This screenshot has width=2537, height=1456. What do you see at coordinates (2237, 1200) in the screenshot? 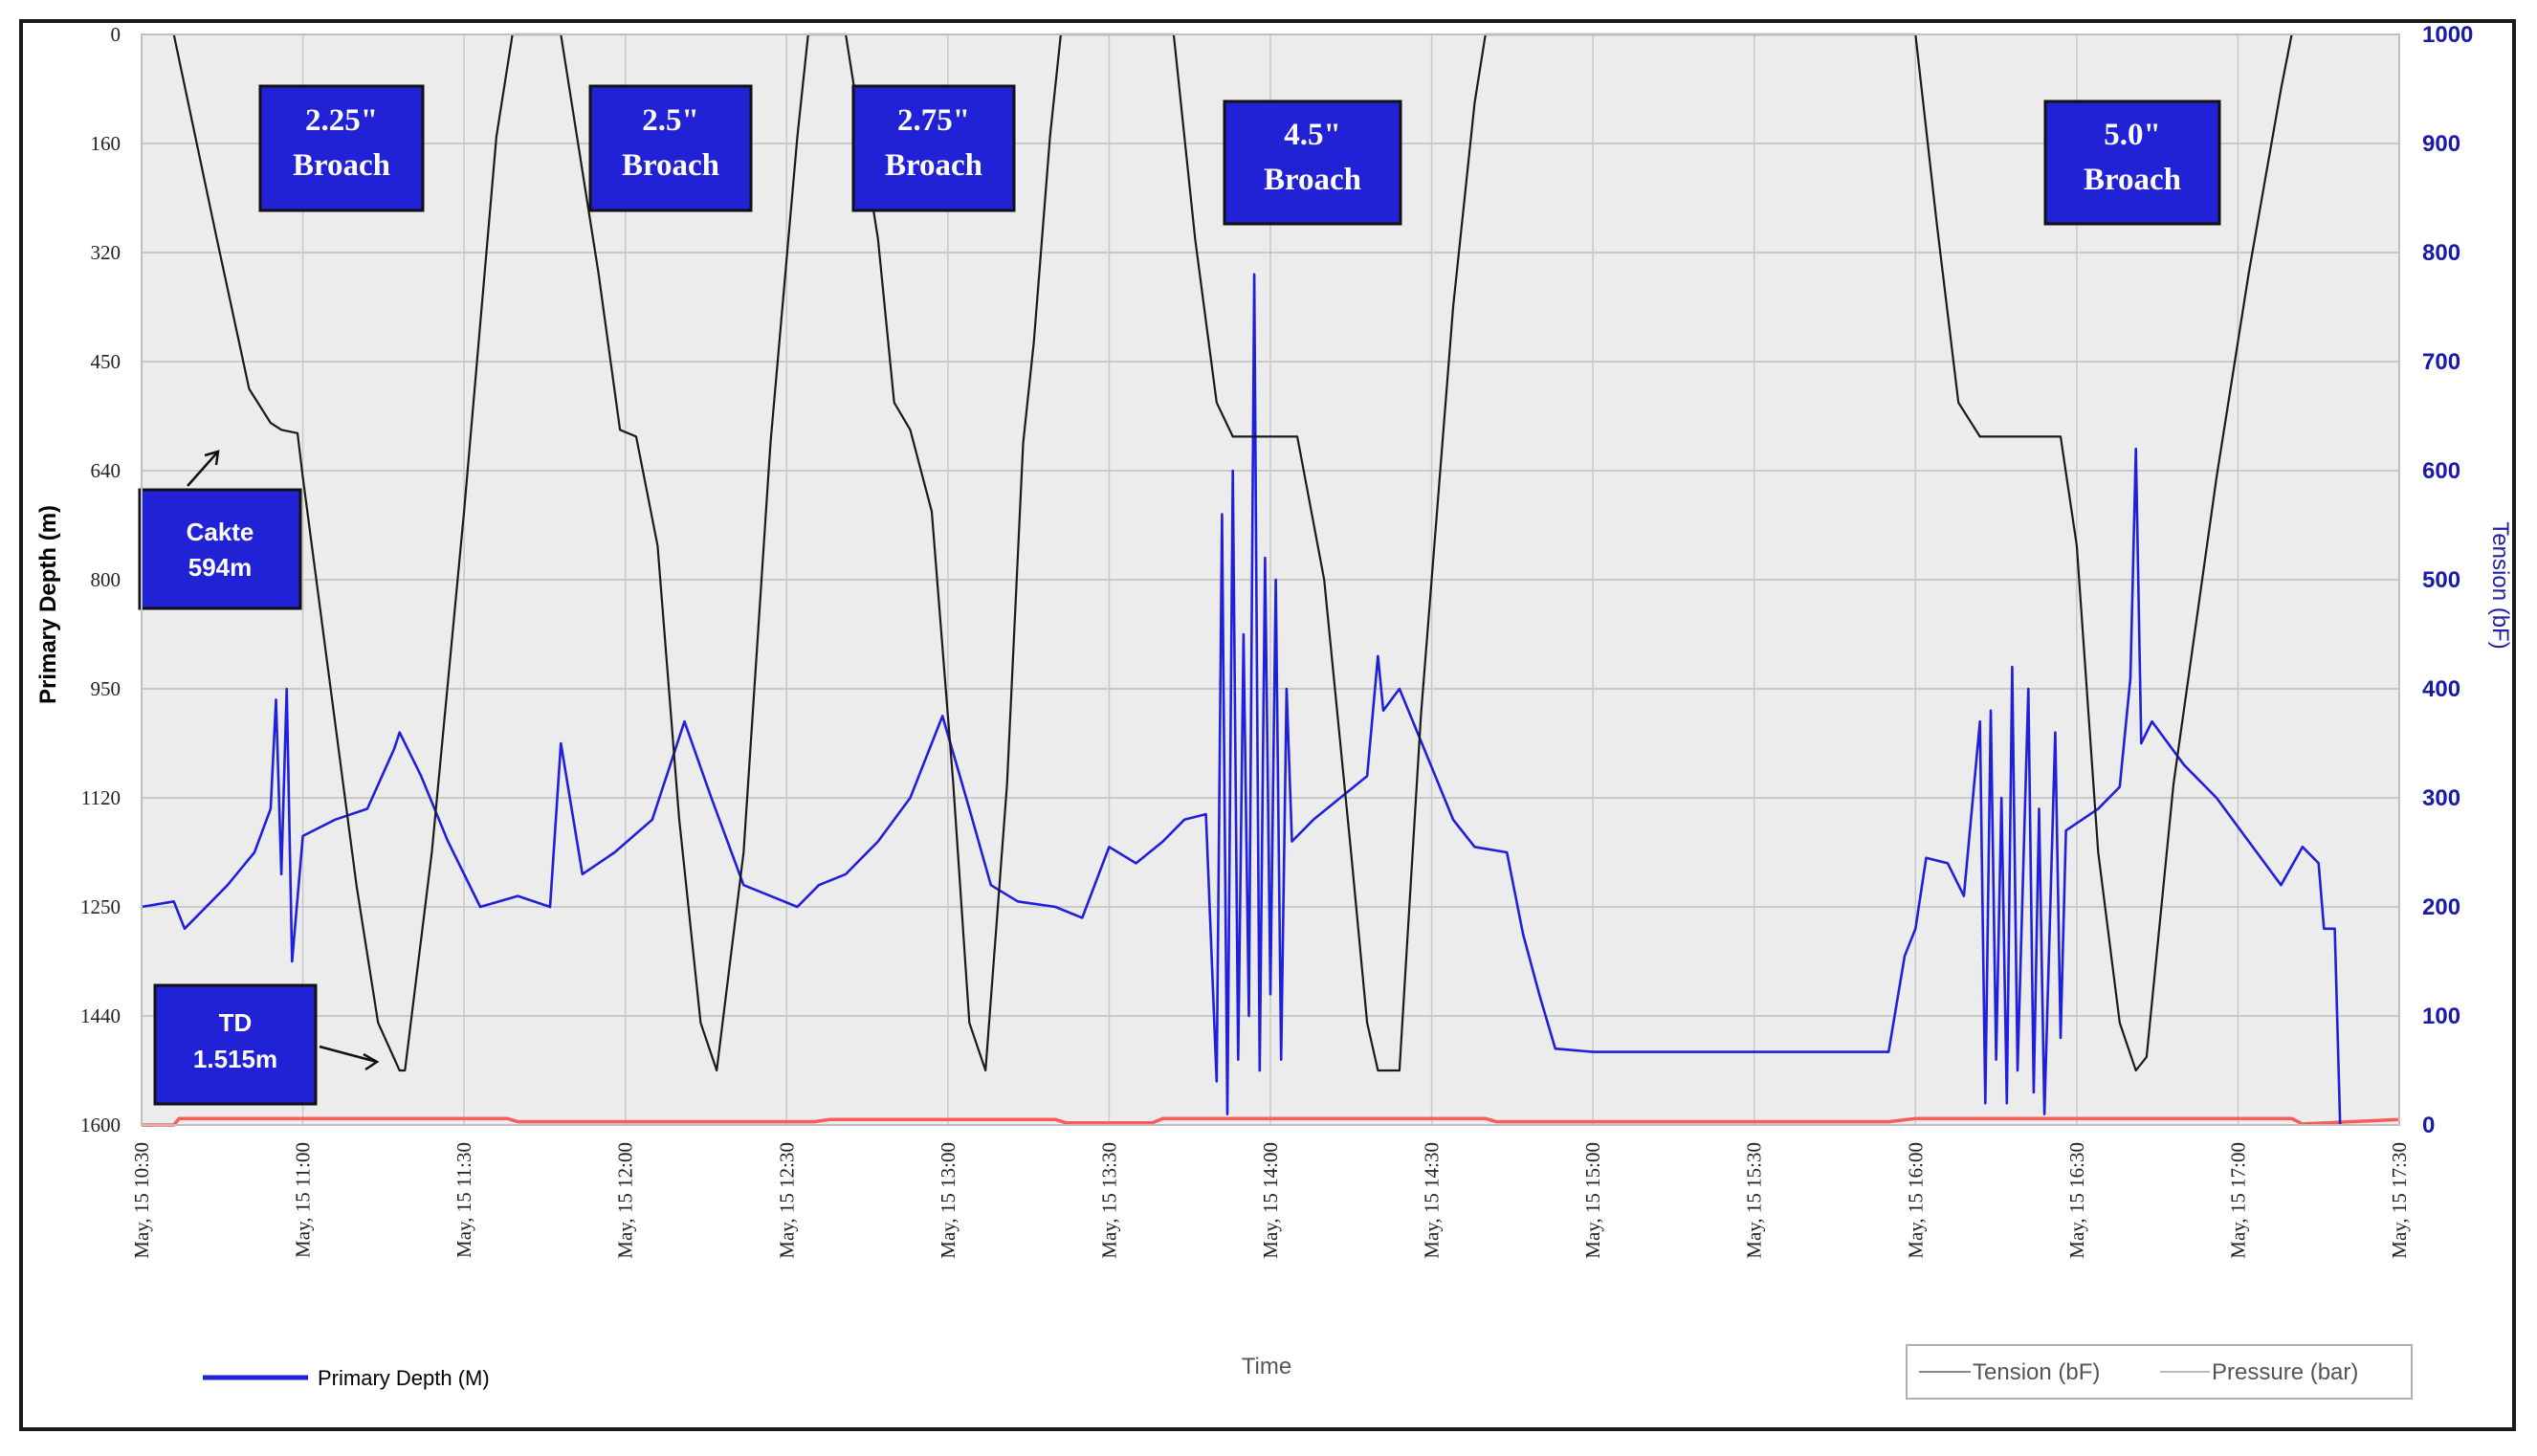
I see `x-tick-label: May, 15 17:00` at bounding box center [2237, 1200].